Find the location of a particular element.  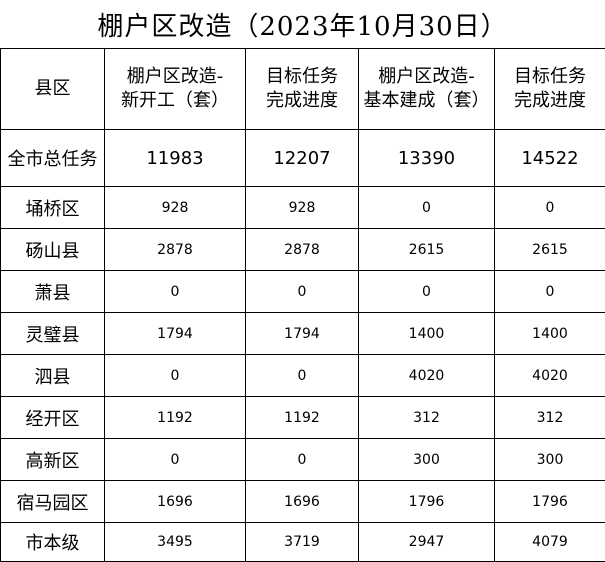

cell-target-2: 2615 is located at coordinates (550, 250).